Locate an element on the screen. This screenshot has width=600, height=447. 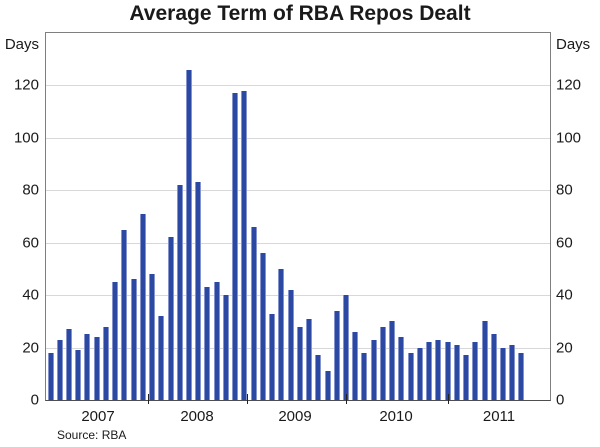
year-label-2007: 2007 is located at coordinates (98, 416).